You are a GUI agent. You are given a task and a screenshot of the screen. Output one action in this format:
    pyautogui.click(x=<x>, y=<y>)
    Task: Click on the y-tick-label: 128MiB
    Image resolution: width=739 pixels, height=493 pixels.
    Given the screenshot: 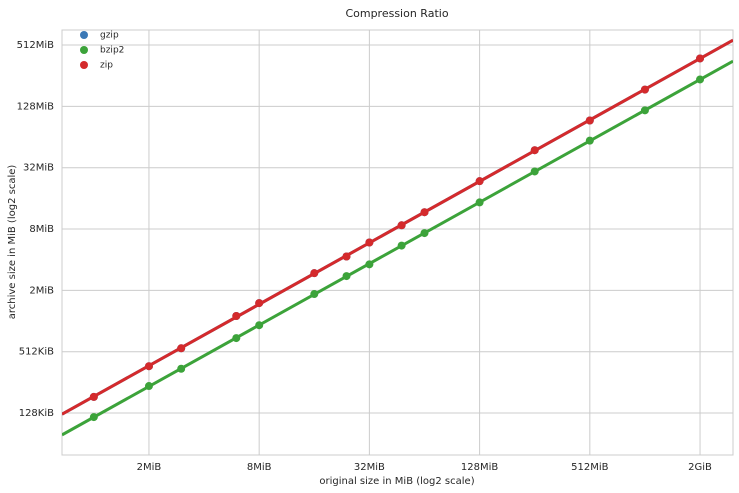 What is the action you would take?
    pyautogui.click(x=35, y=106)
    